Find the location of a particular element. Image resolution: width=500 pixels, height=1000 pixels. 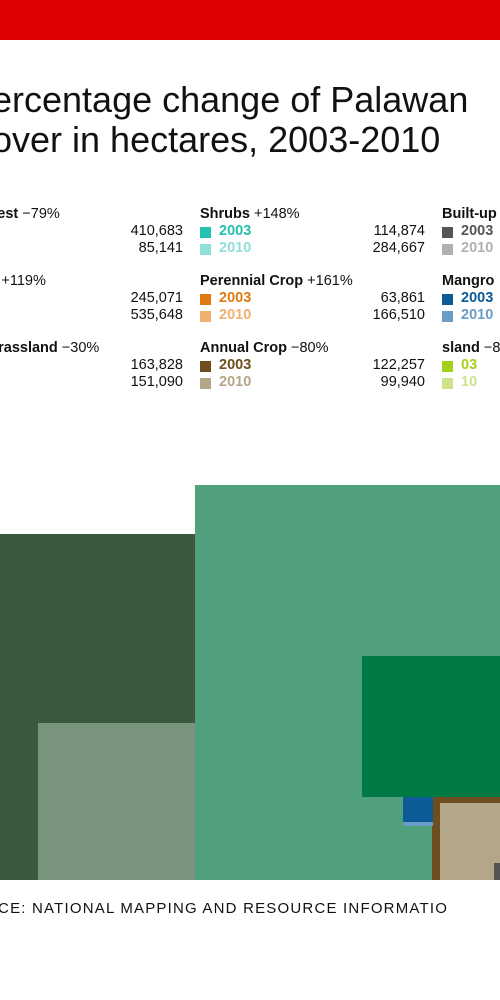

treemap-square-built-up-2003 is located at coordinates (497, 871).